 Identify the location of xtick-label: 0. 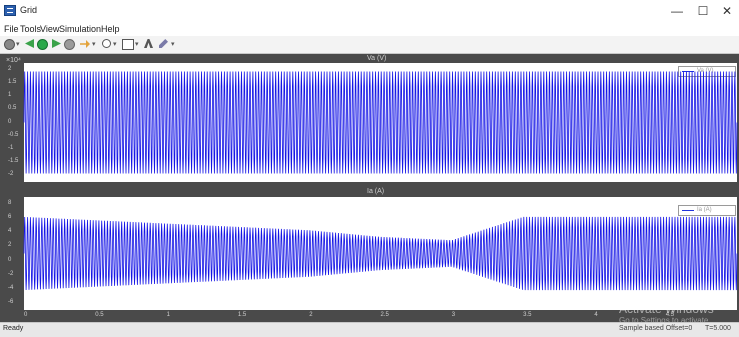
(26, 315).